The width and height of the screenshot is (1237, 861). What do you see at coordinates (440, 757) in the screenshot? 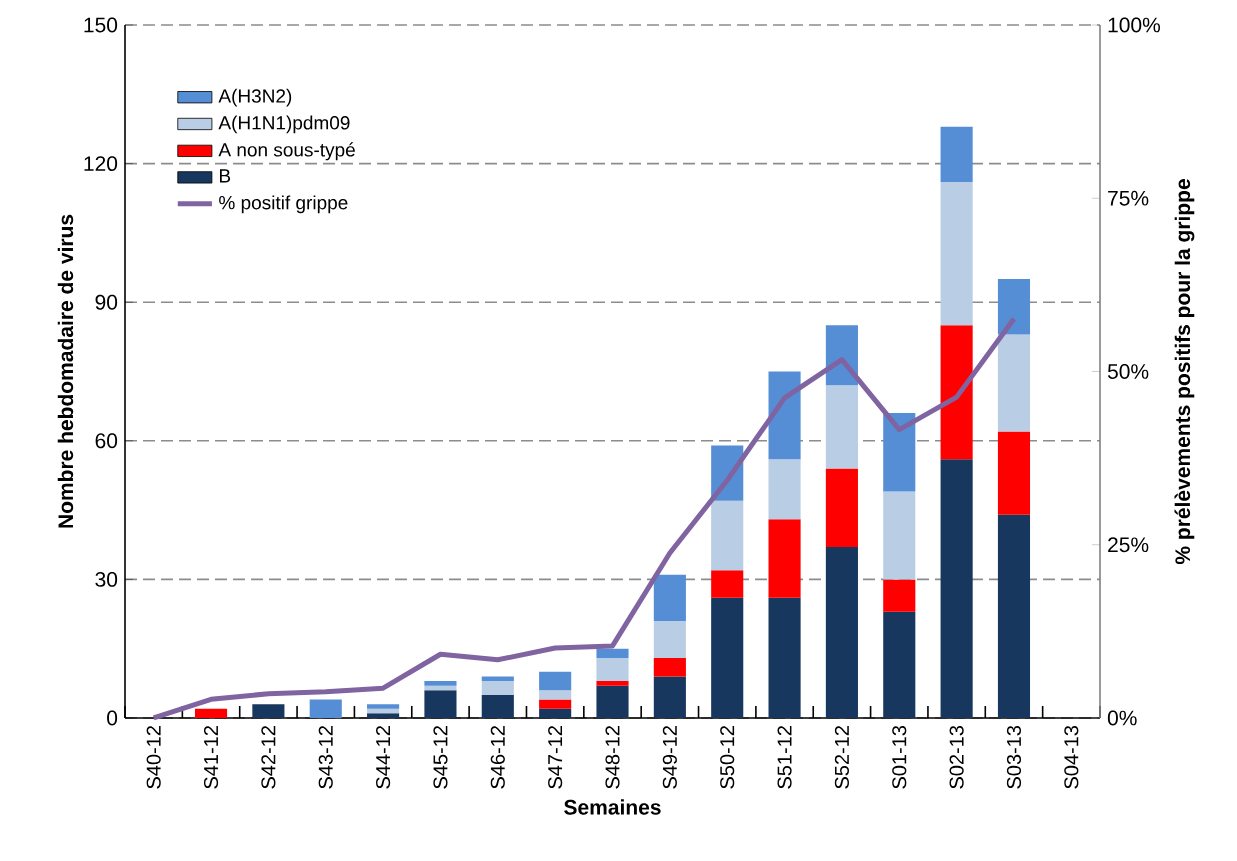
I see `x-tick-label: S45-12` at bounding box center [440, 757].